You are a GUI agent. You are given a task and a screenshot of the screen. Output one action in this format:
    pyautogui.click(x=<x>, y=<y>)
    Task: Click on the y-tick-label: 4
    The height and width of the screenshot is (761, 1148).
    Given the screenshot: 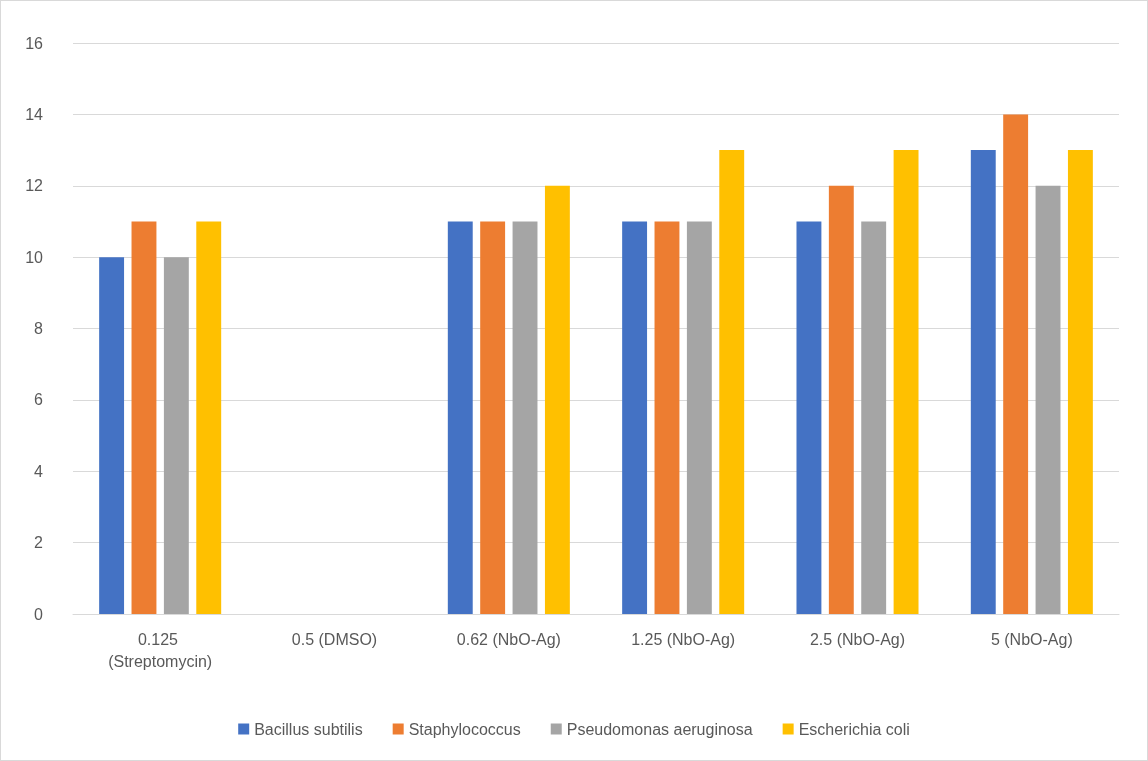 What is the action you would take?
    pyautogui.click(x=39, y=471)
    